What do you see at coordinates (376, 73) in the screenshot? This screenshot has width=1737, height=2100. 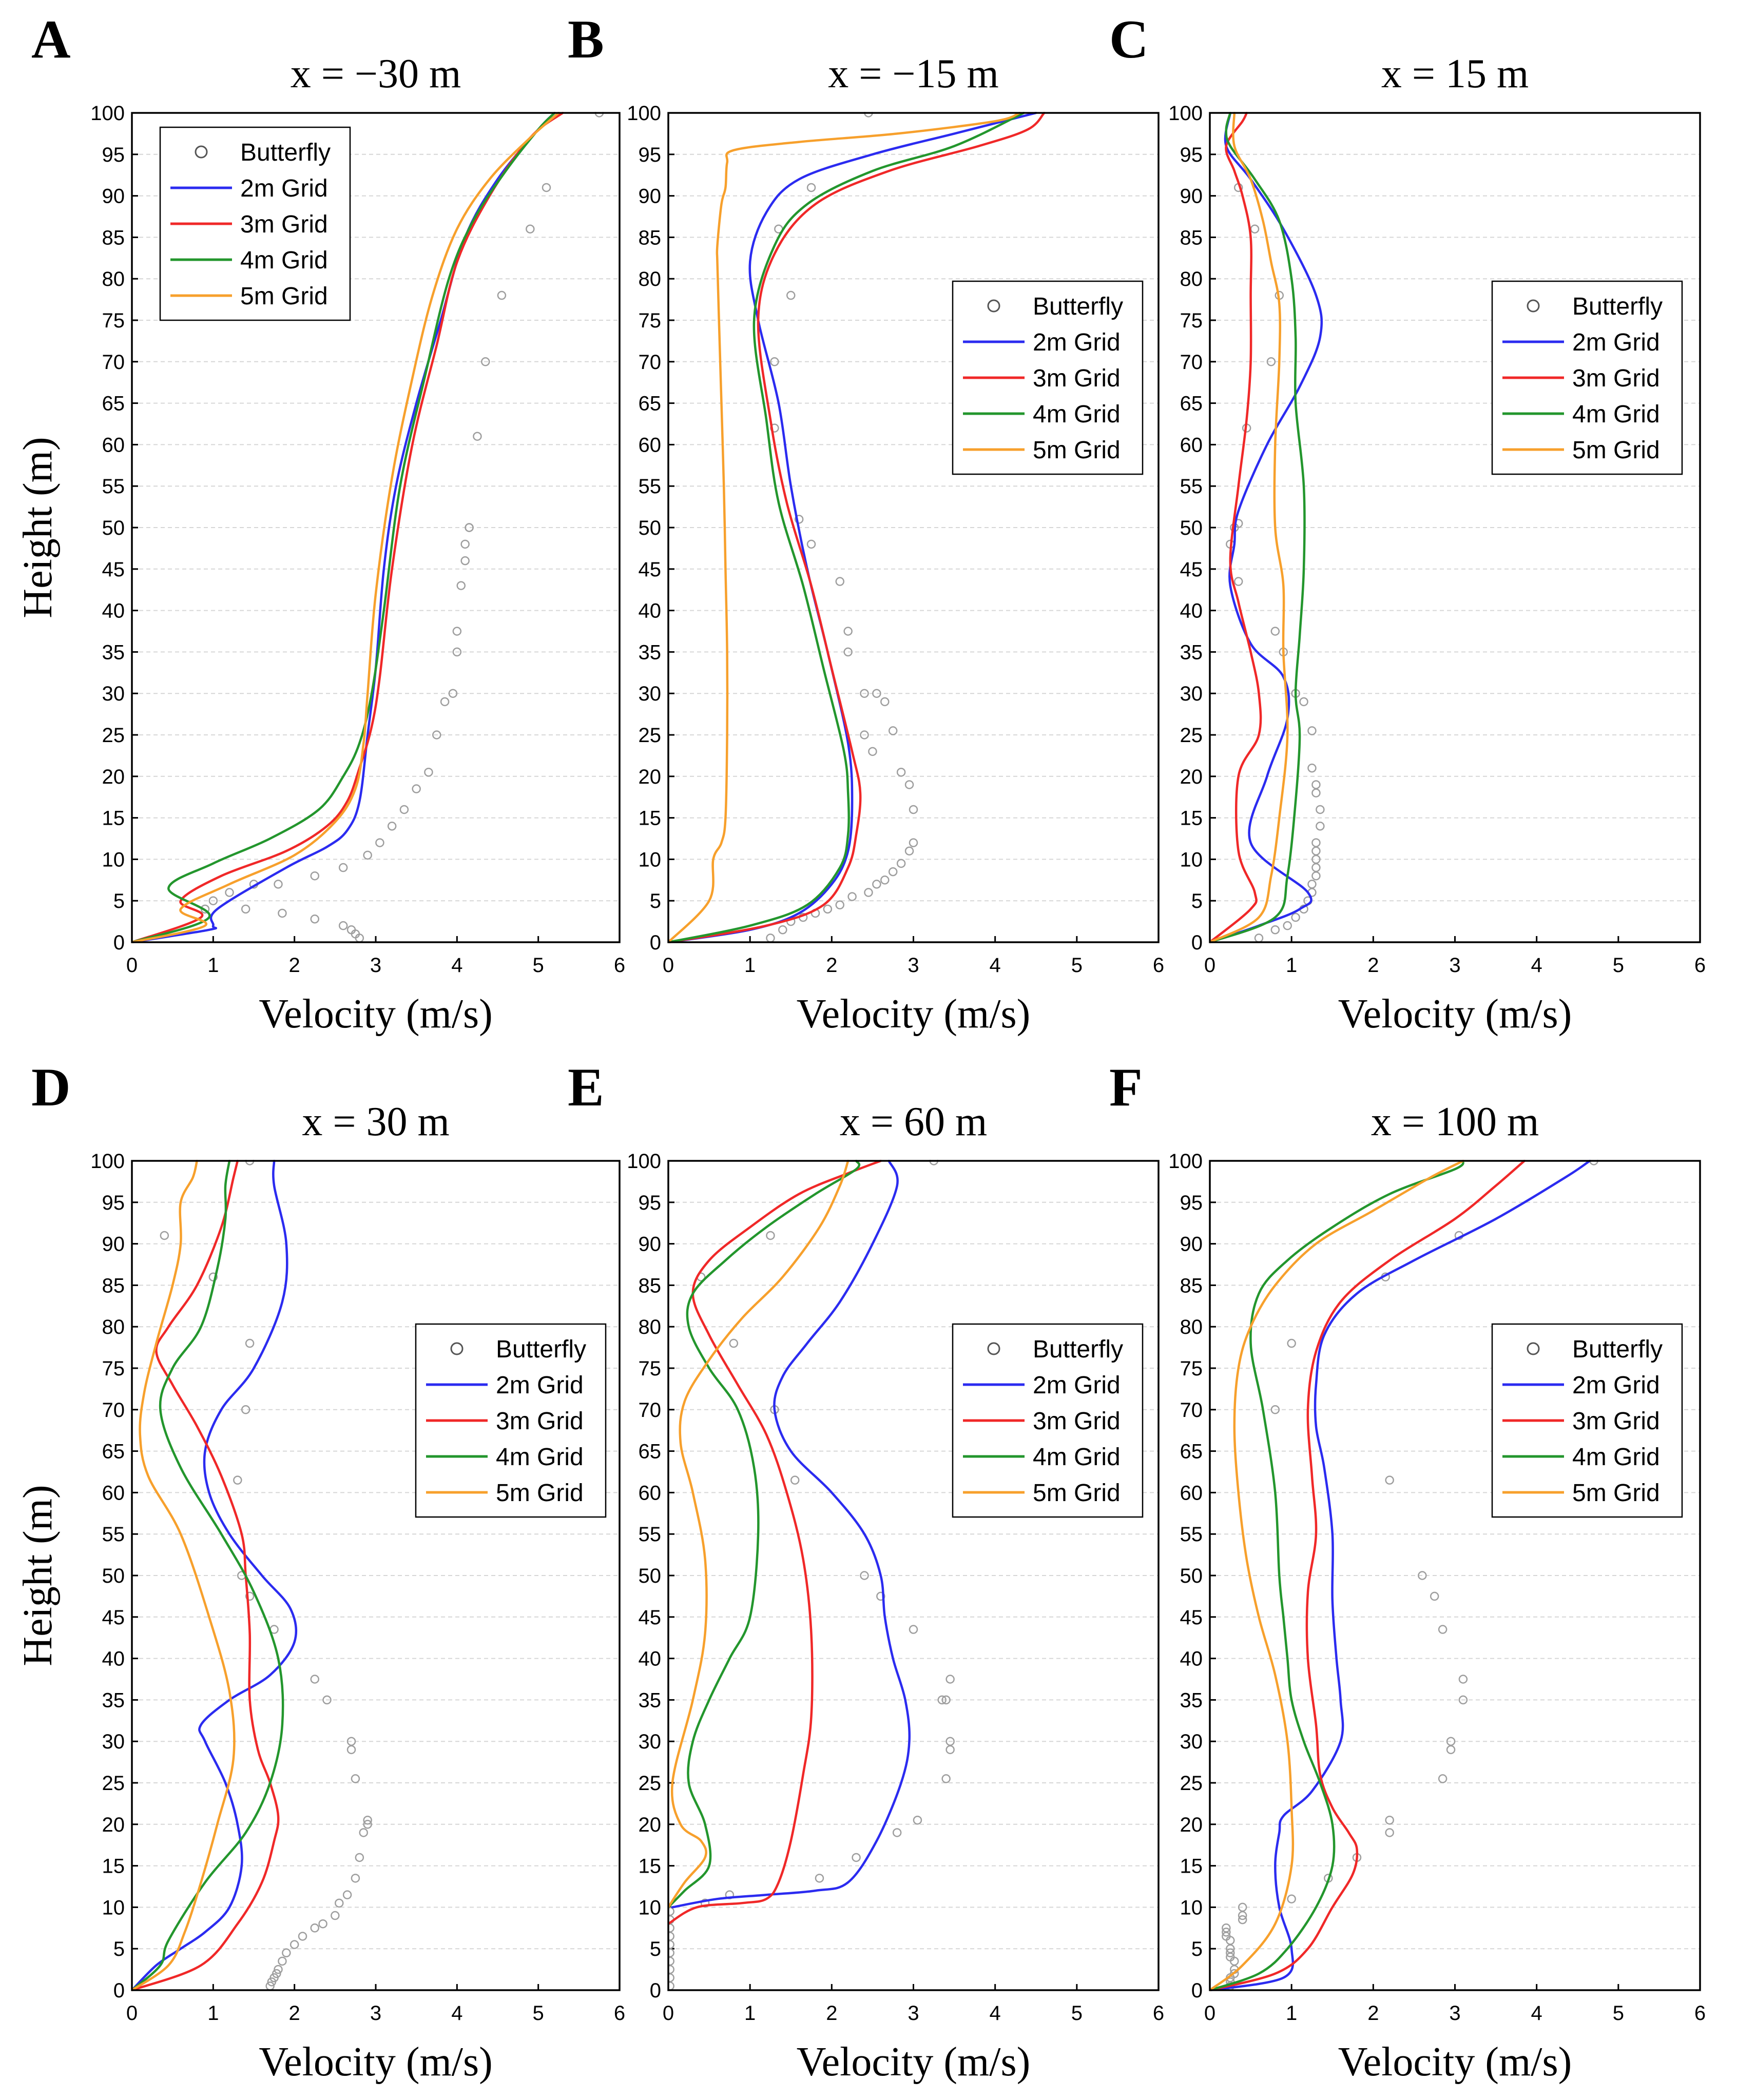 I see `panel-title: x = −30 m` at bounding box center [376, 73].